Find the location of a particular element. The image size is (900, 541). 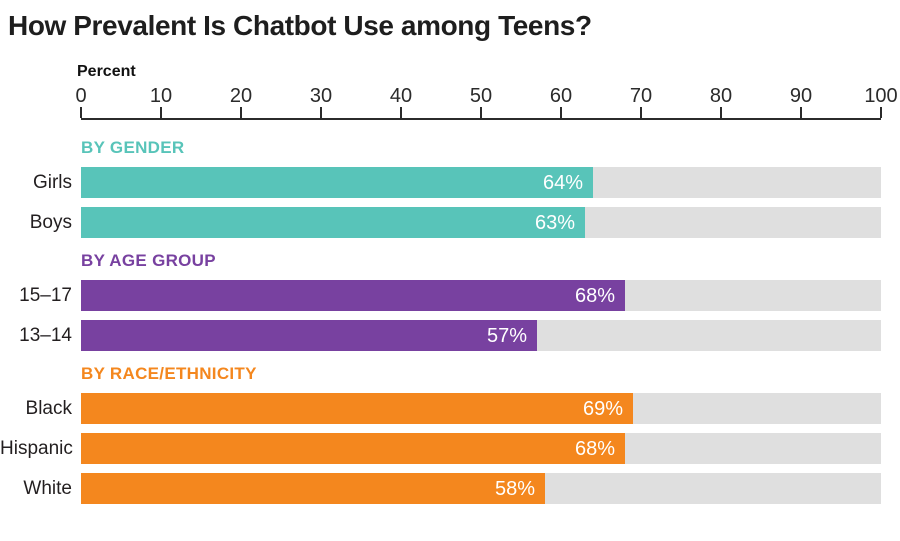

bar-row: Girls 64% is located at coordinates (450, 183).